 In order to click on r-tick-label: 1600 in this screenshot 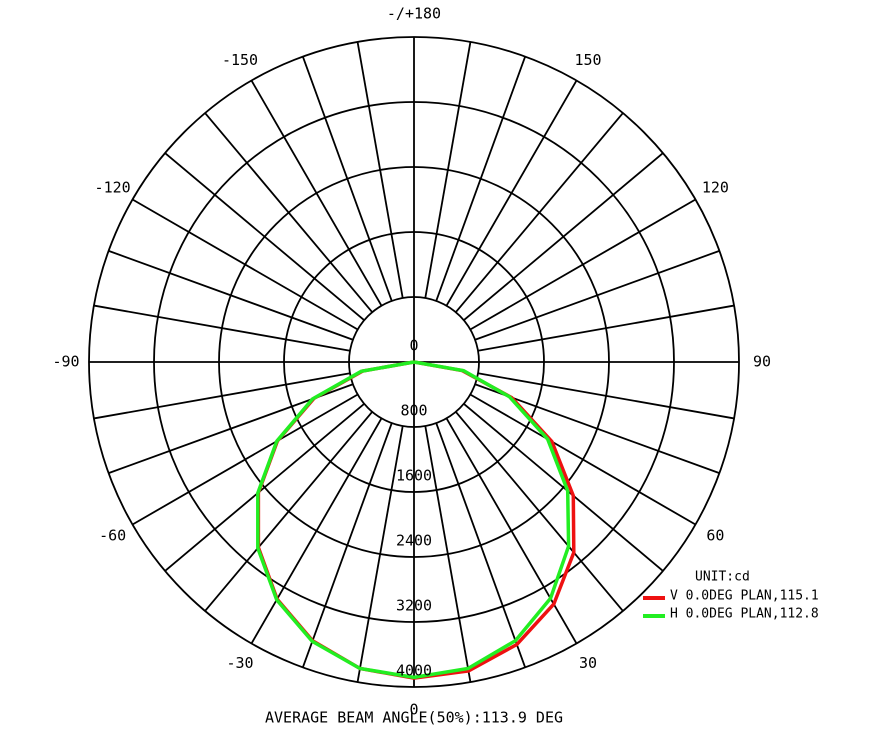, I will do `click(414, 476)`.